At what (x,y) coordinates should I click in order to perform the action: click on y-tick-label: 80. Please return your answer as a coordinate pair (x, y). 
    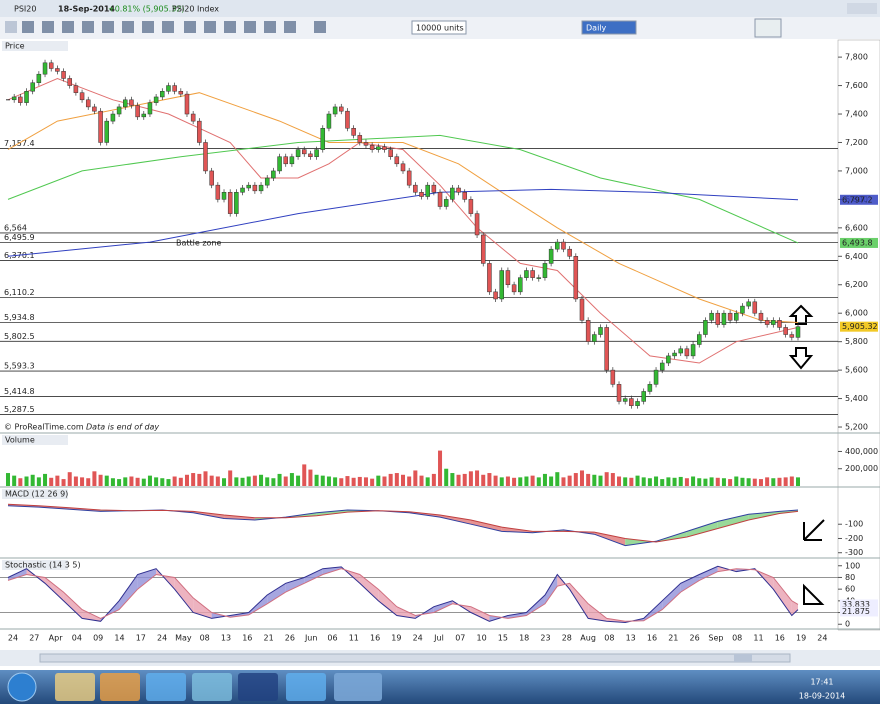
    Looking at the image, I should click on (850, 577).